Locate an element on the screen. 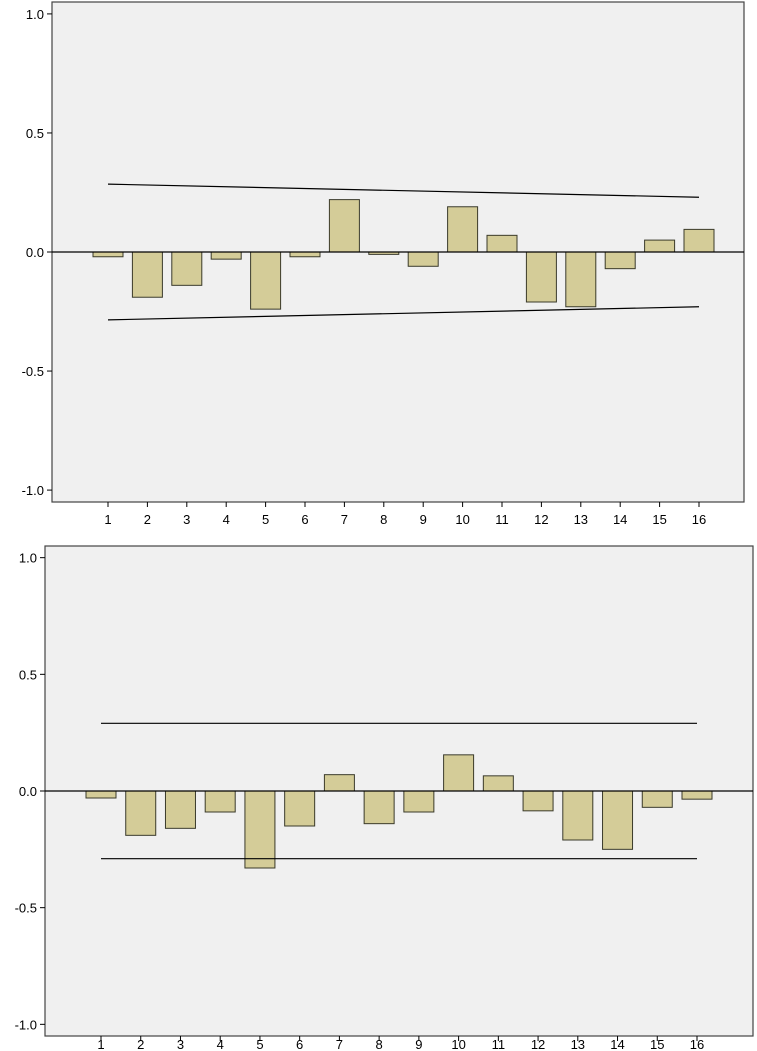 The height and width of the screenshot is (1051, 757). upper-confidence-limit is located at coordinates (403, 190).